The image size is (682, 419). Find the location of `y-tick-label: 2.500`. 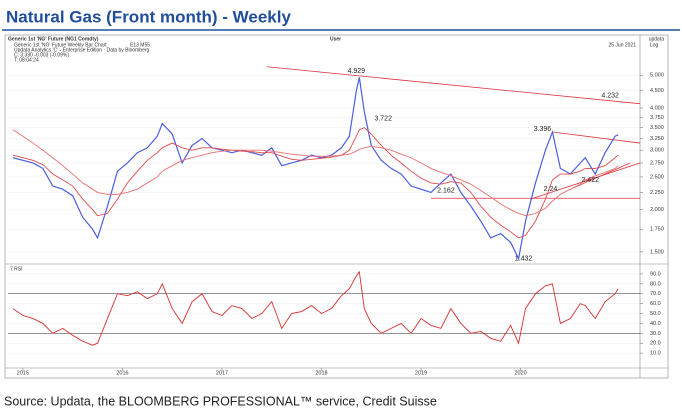

y-tick-label: 2.500 is located at coordinates (657, 177).